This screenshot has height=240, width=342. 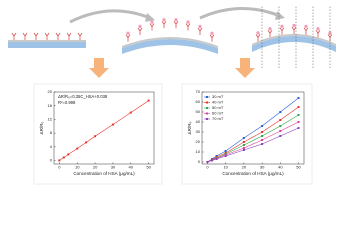 I want to click on y-tick-label: 8, so click(x=51, y=132).